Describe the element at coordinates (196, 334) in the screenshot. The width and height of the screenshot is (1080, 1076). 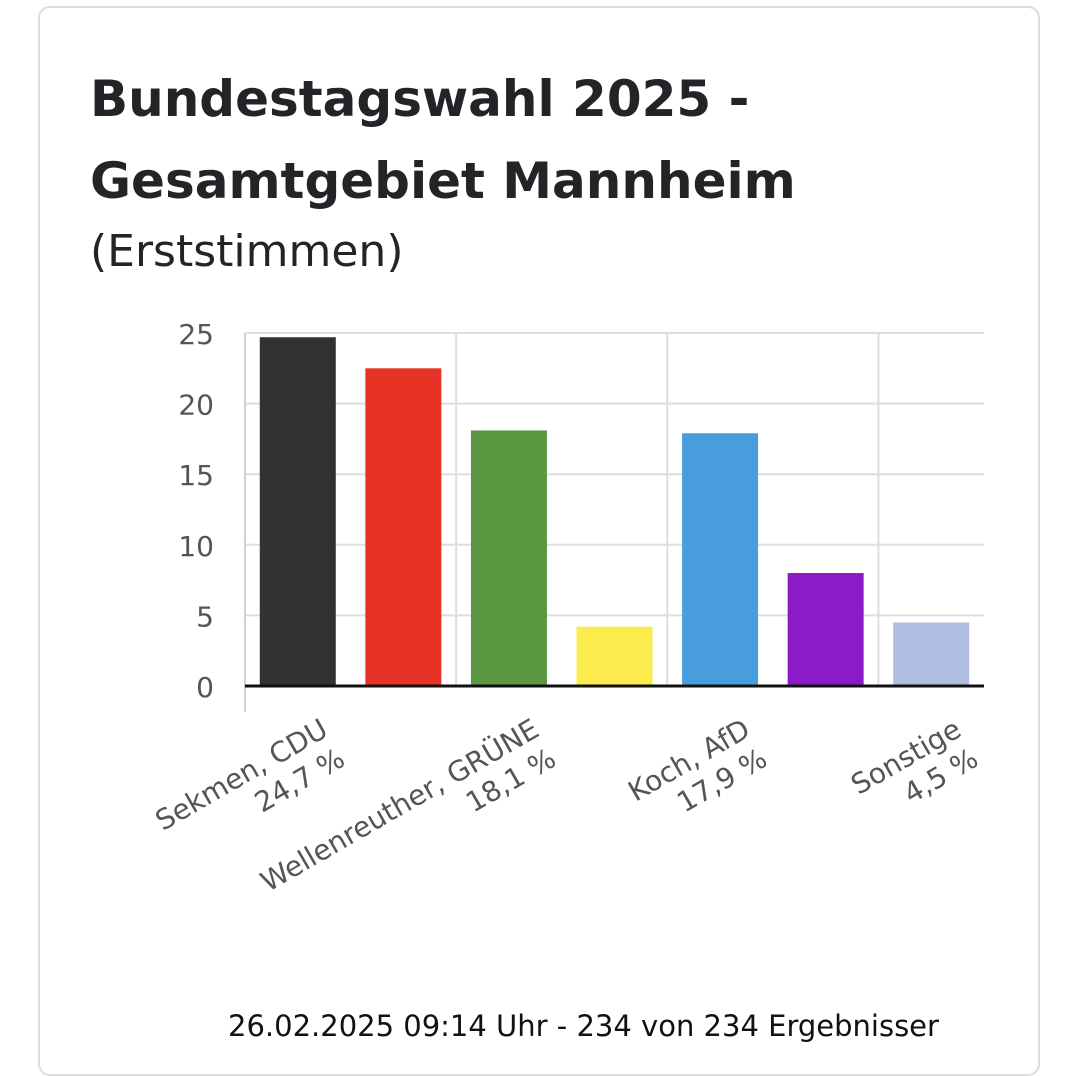
I see `y-tick-label: 25` at that location.